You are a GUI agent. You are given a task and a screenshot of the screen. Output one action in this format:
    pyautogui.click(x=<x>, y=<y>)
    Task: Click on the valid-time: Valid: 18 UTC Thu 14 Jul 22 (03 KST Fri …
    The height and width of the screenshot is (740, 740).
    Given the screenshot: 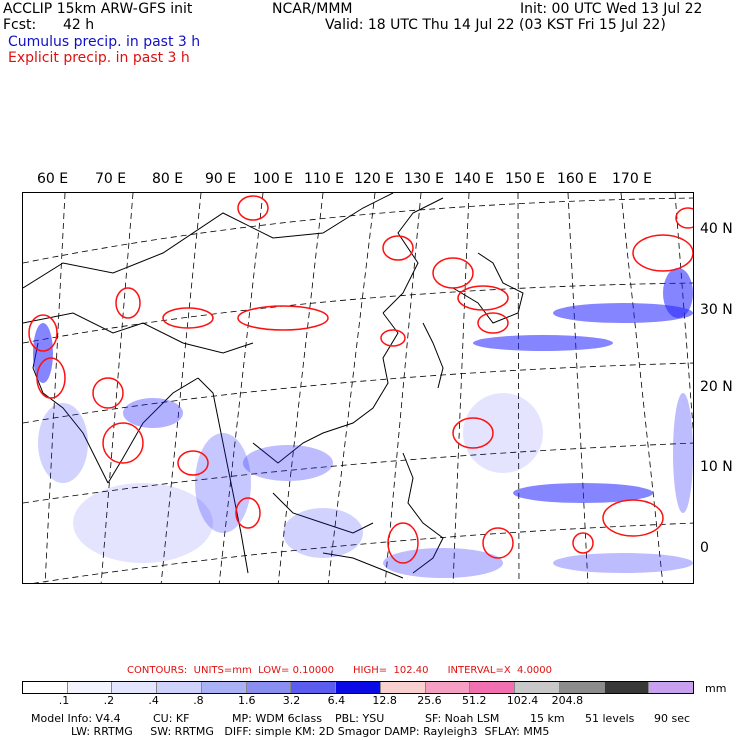 What is the action you would take?
    pyautogui.click(x=495, y=25)
    